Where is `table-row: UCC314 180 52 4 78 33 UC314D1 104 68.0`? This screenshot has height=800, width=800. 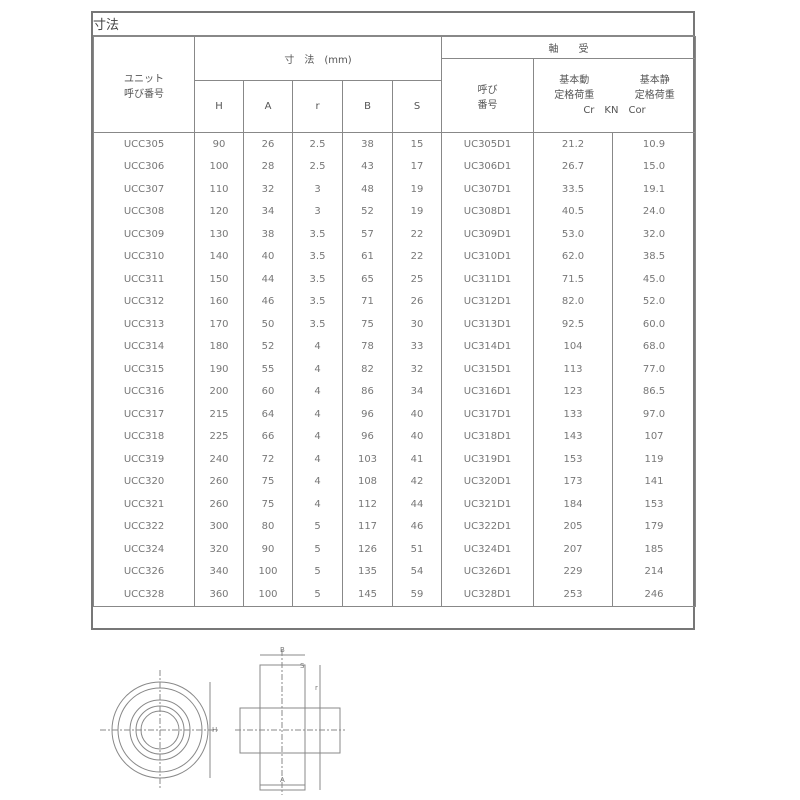 table-row: UCC314 180 52 4 78 33 UC314D1 104 68.0 is located at coordinates (394, 346).